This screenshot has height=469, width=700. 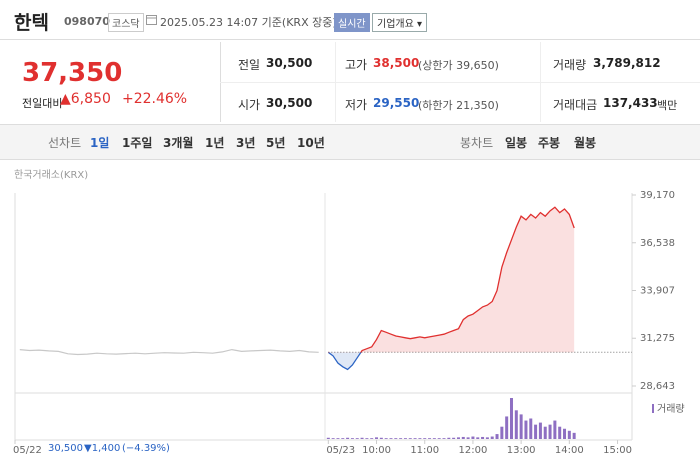 I want to click on quote-value: 137,433, so click(x=630, y=103).